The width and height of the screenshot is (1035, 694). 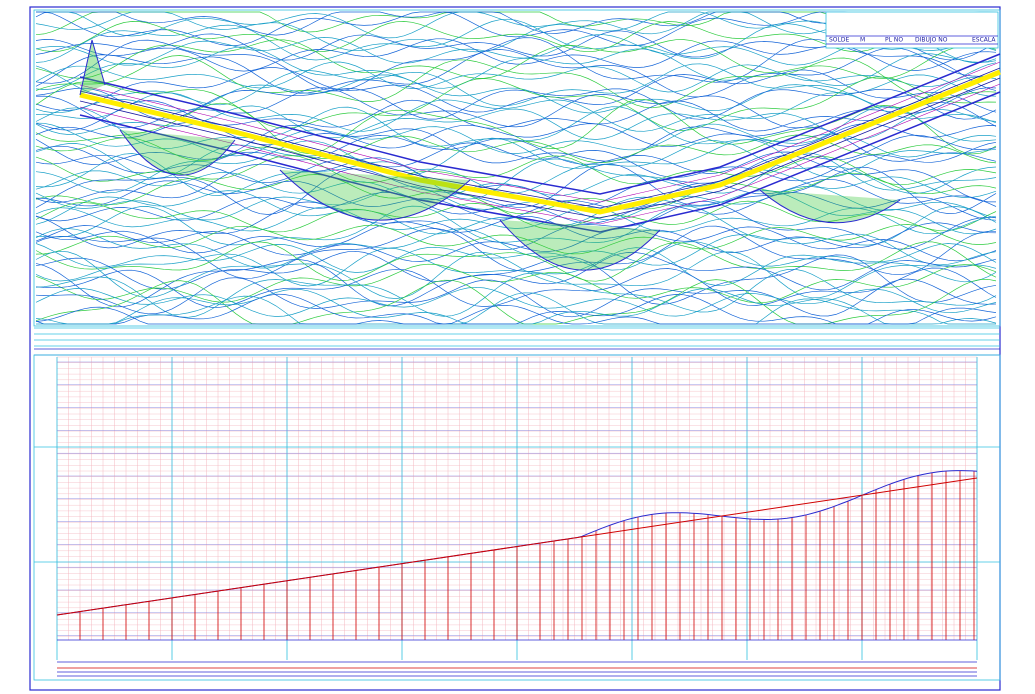 I want to click on title-label: DIBUJO NO, so click(x=931, y=40).